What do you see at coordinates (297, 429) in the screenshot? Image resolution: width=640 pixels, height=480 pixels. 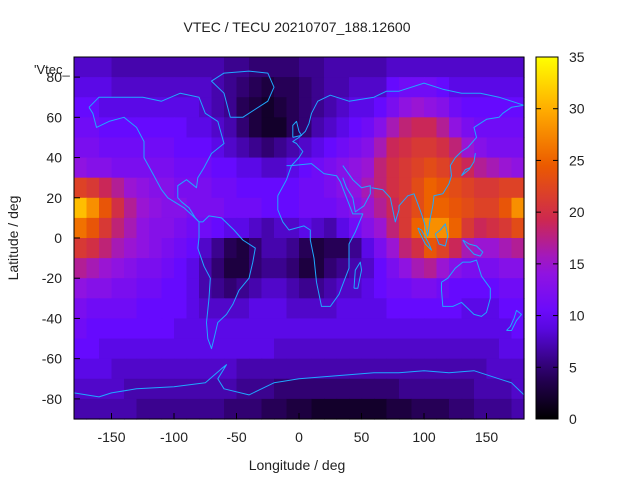 I see `x-axis-ticks: -150 -100 -50 0 50 100 150` at bounding box center [297, 429].